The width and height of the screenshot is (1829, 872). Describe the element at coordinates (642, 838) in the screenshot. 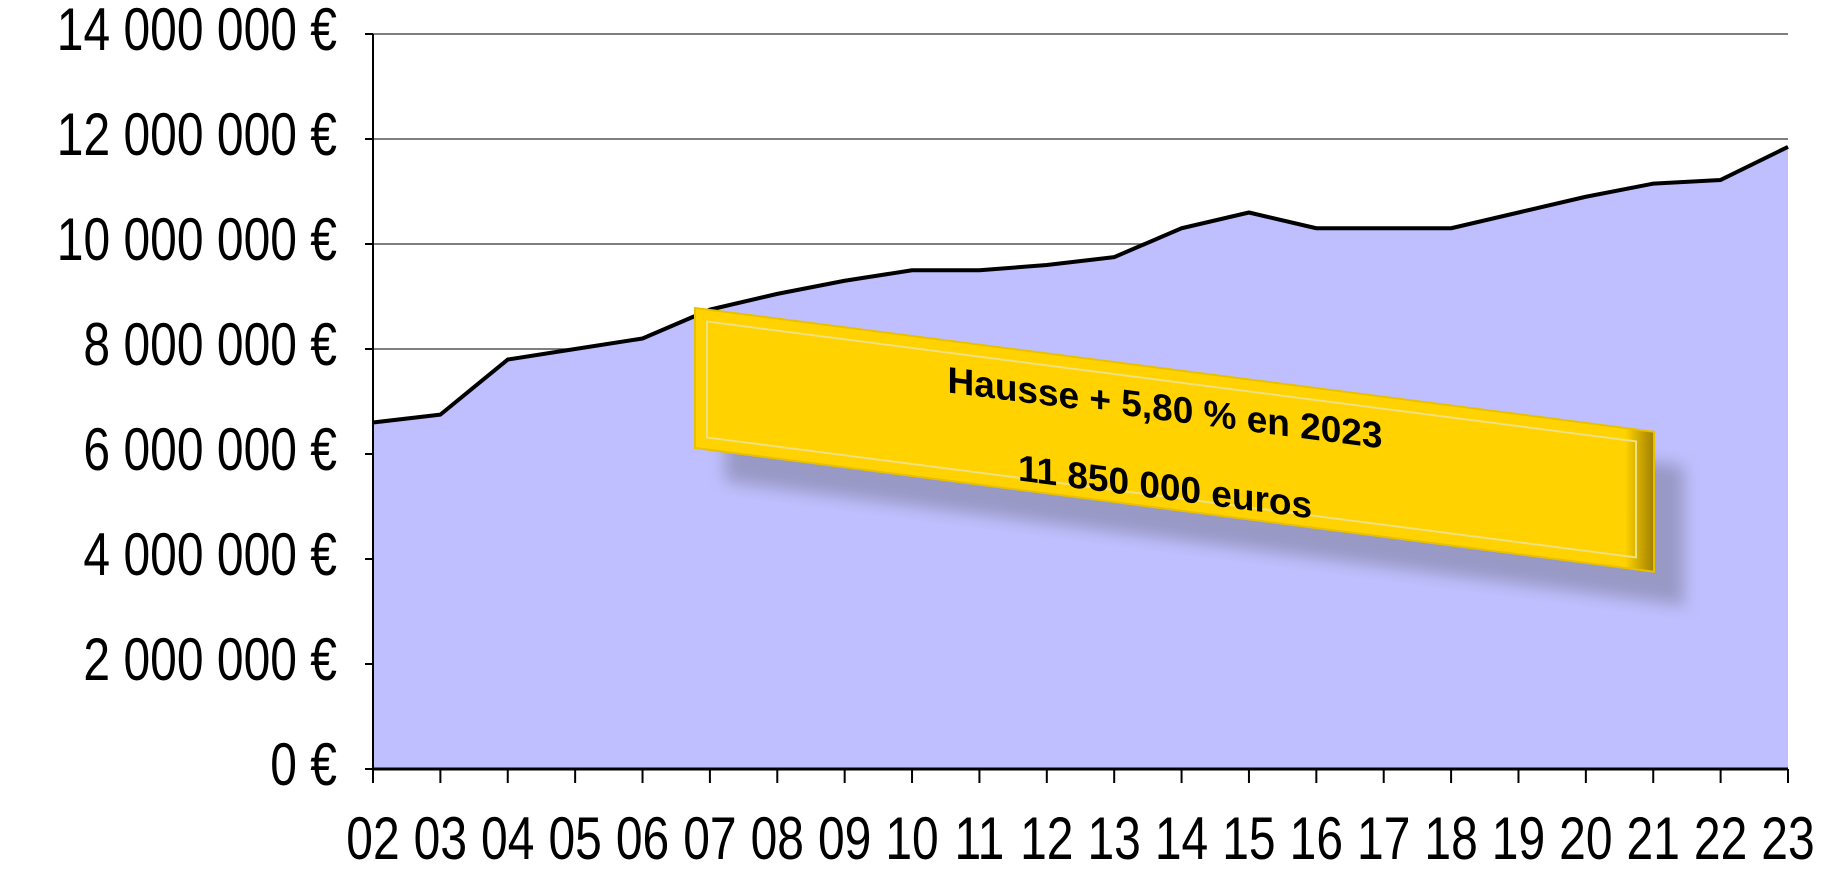

I see `x-tick-label: 06` at that location.